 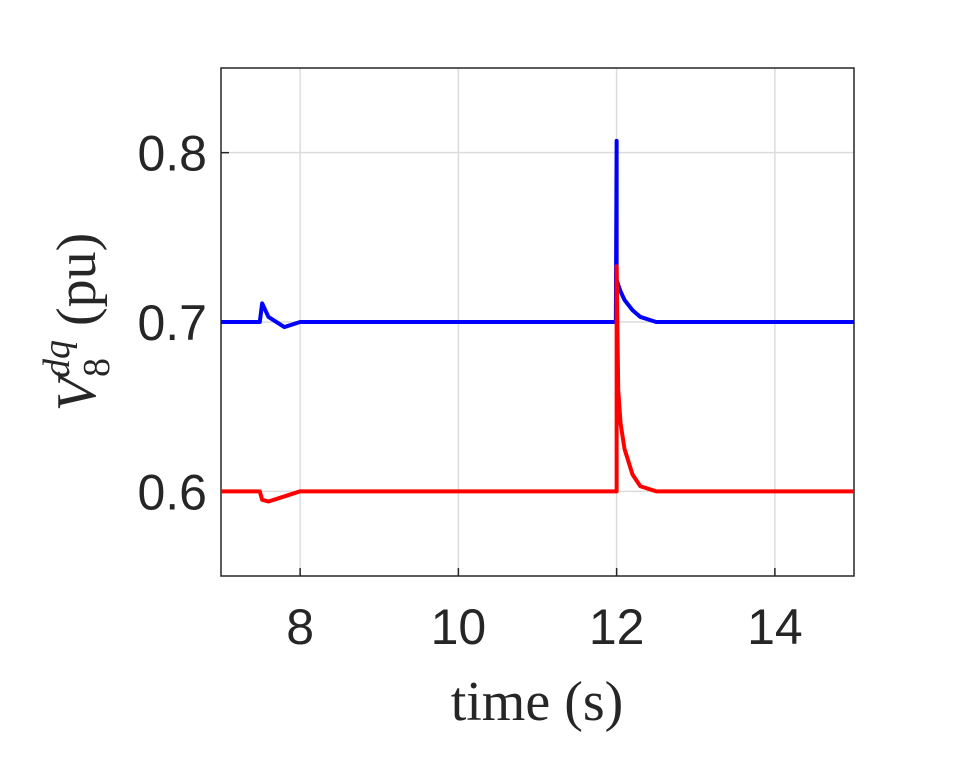 I want to click on y-axis-label-text: V8dq (pu), so click(x=77, y=322).